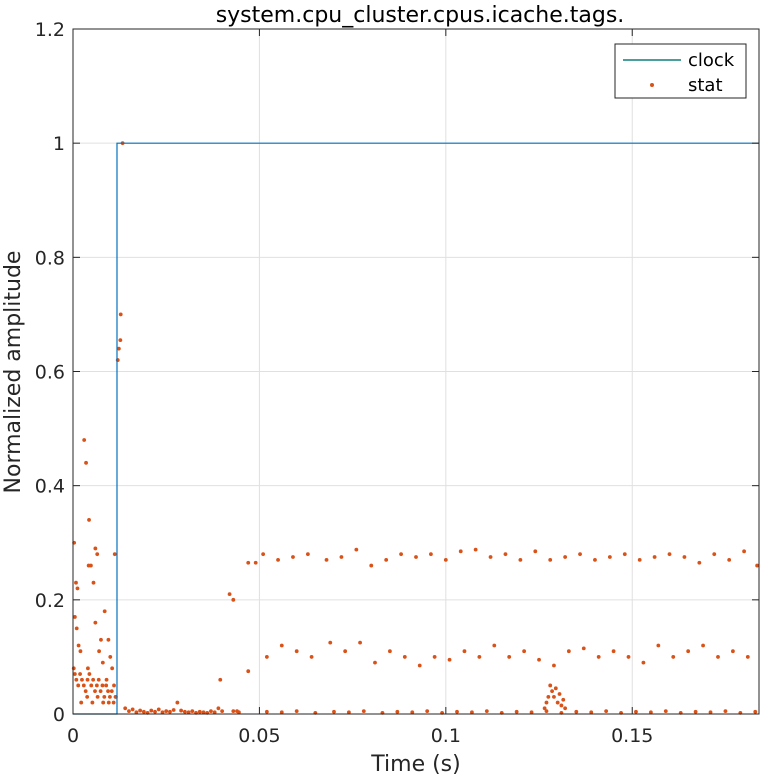 The width and height of the screenshot is (762, 776). I want to click on legend-box, so click(680, 71).